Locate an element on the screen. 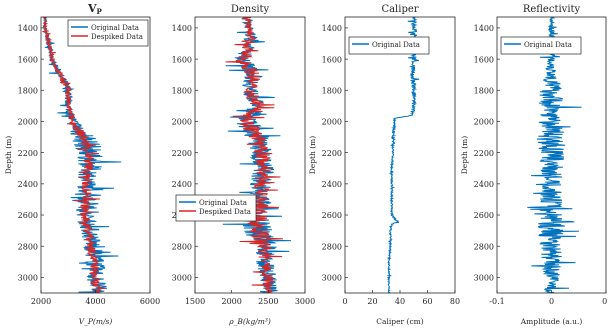 The height and width of the screenshot is (331, 608). x-tick-label: 1500 is located at coordinates (195, 301).